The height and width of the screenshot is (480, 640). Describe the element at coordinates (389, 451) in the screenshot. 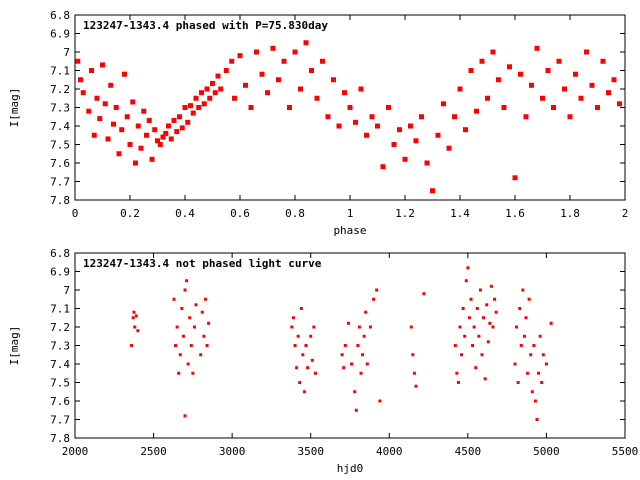

I see `x-tick-label: 4000` at that location.